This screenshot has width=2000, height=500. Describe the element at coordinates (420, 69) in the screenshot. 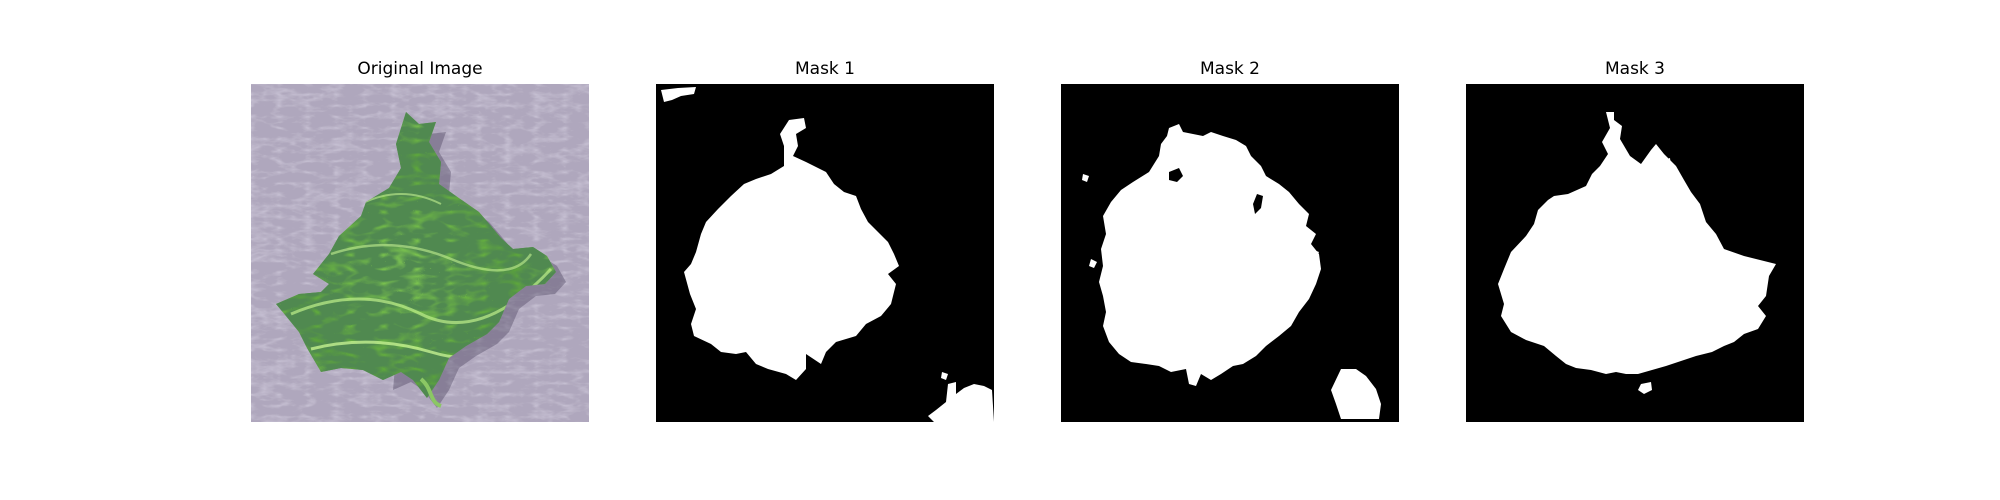

I see `original-image-title: Original Image` at that location.